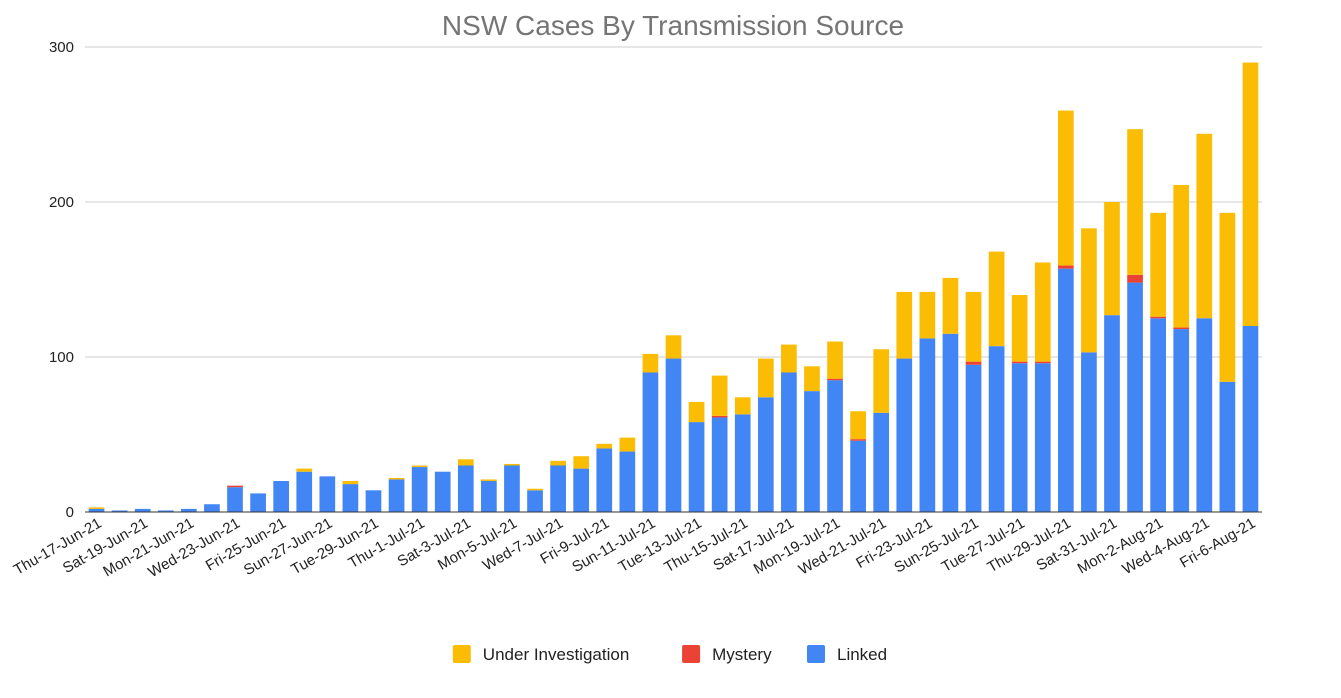 Image resolution: width=1341 pixels, height=698 pixels. Describe the element at coordinates (742, 654) in the screenshot. I see `legend-label: Mystery` at that location.